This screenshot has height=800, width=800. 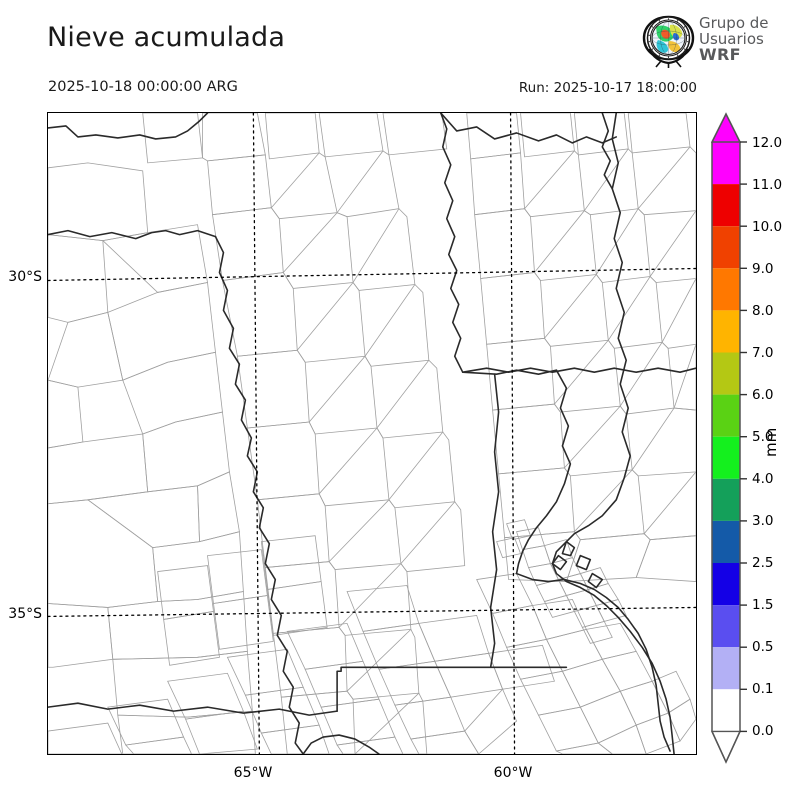 What do you see at coordinates (253, 773) in the screenshot?
I see `axis-label-lon-65w: 65°W` at bounding box center [253, 773].